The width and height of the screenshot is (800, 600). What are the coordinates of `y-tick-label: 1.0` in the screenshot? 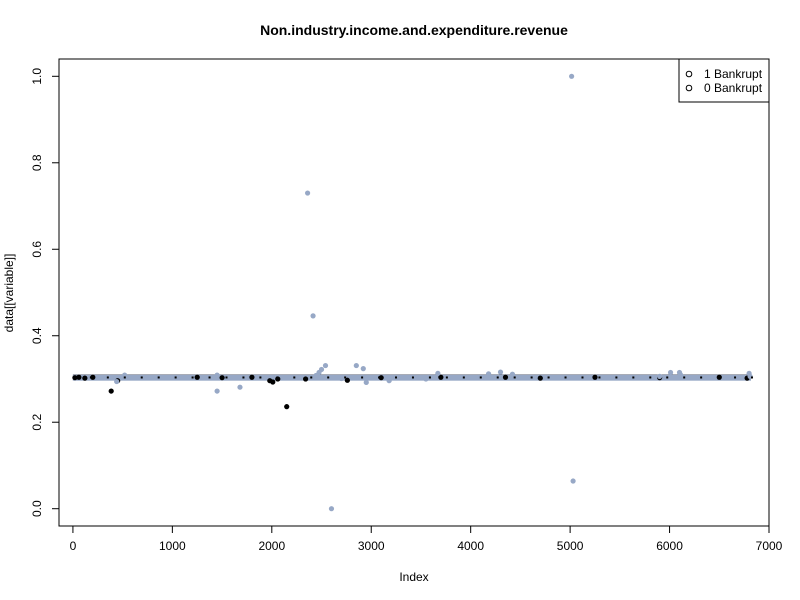 It's located at (37, 76).